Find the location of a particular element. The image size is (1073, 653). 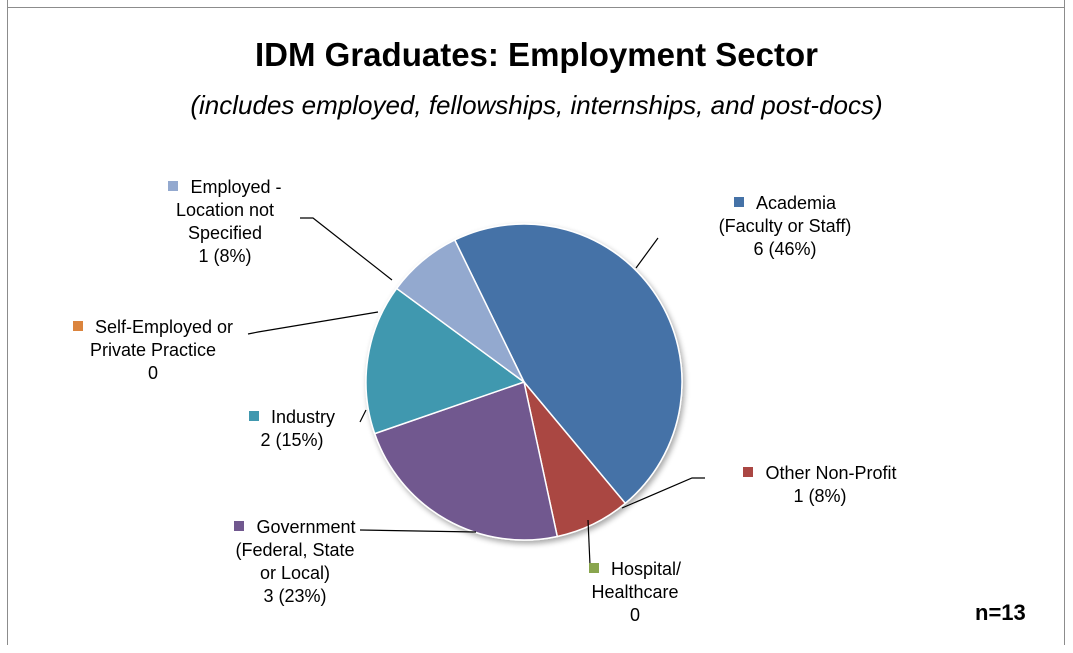

slice-label-line: (Federal, State is located at coordinates (295, 550).